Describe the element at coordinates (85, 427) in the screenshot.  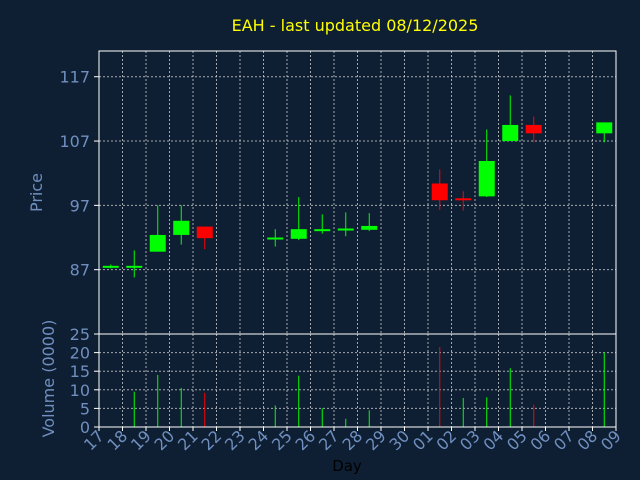
I see `volume-tick-label: 0` at that location.